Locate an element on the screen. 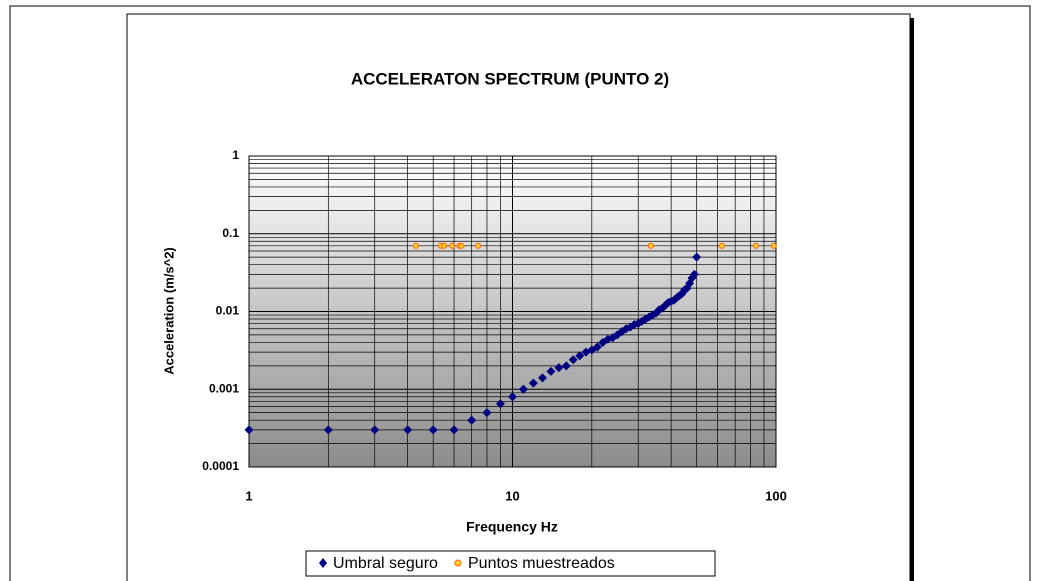  legend-label: Umbral seguro is located at coordinates (385, 563).